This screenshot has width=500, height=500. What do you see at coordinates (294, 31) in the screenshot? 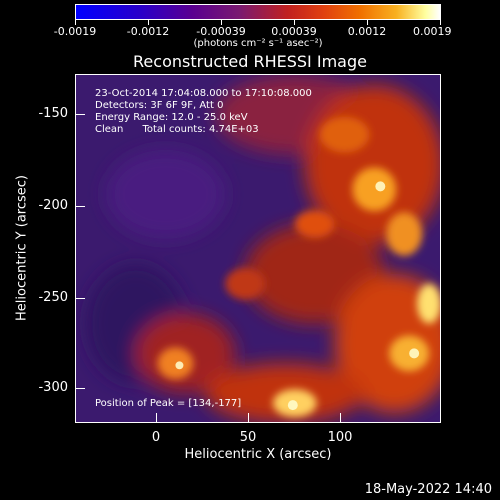
I see `colorbar-tick-label: 0.00039` at bounding box center [294, 31].